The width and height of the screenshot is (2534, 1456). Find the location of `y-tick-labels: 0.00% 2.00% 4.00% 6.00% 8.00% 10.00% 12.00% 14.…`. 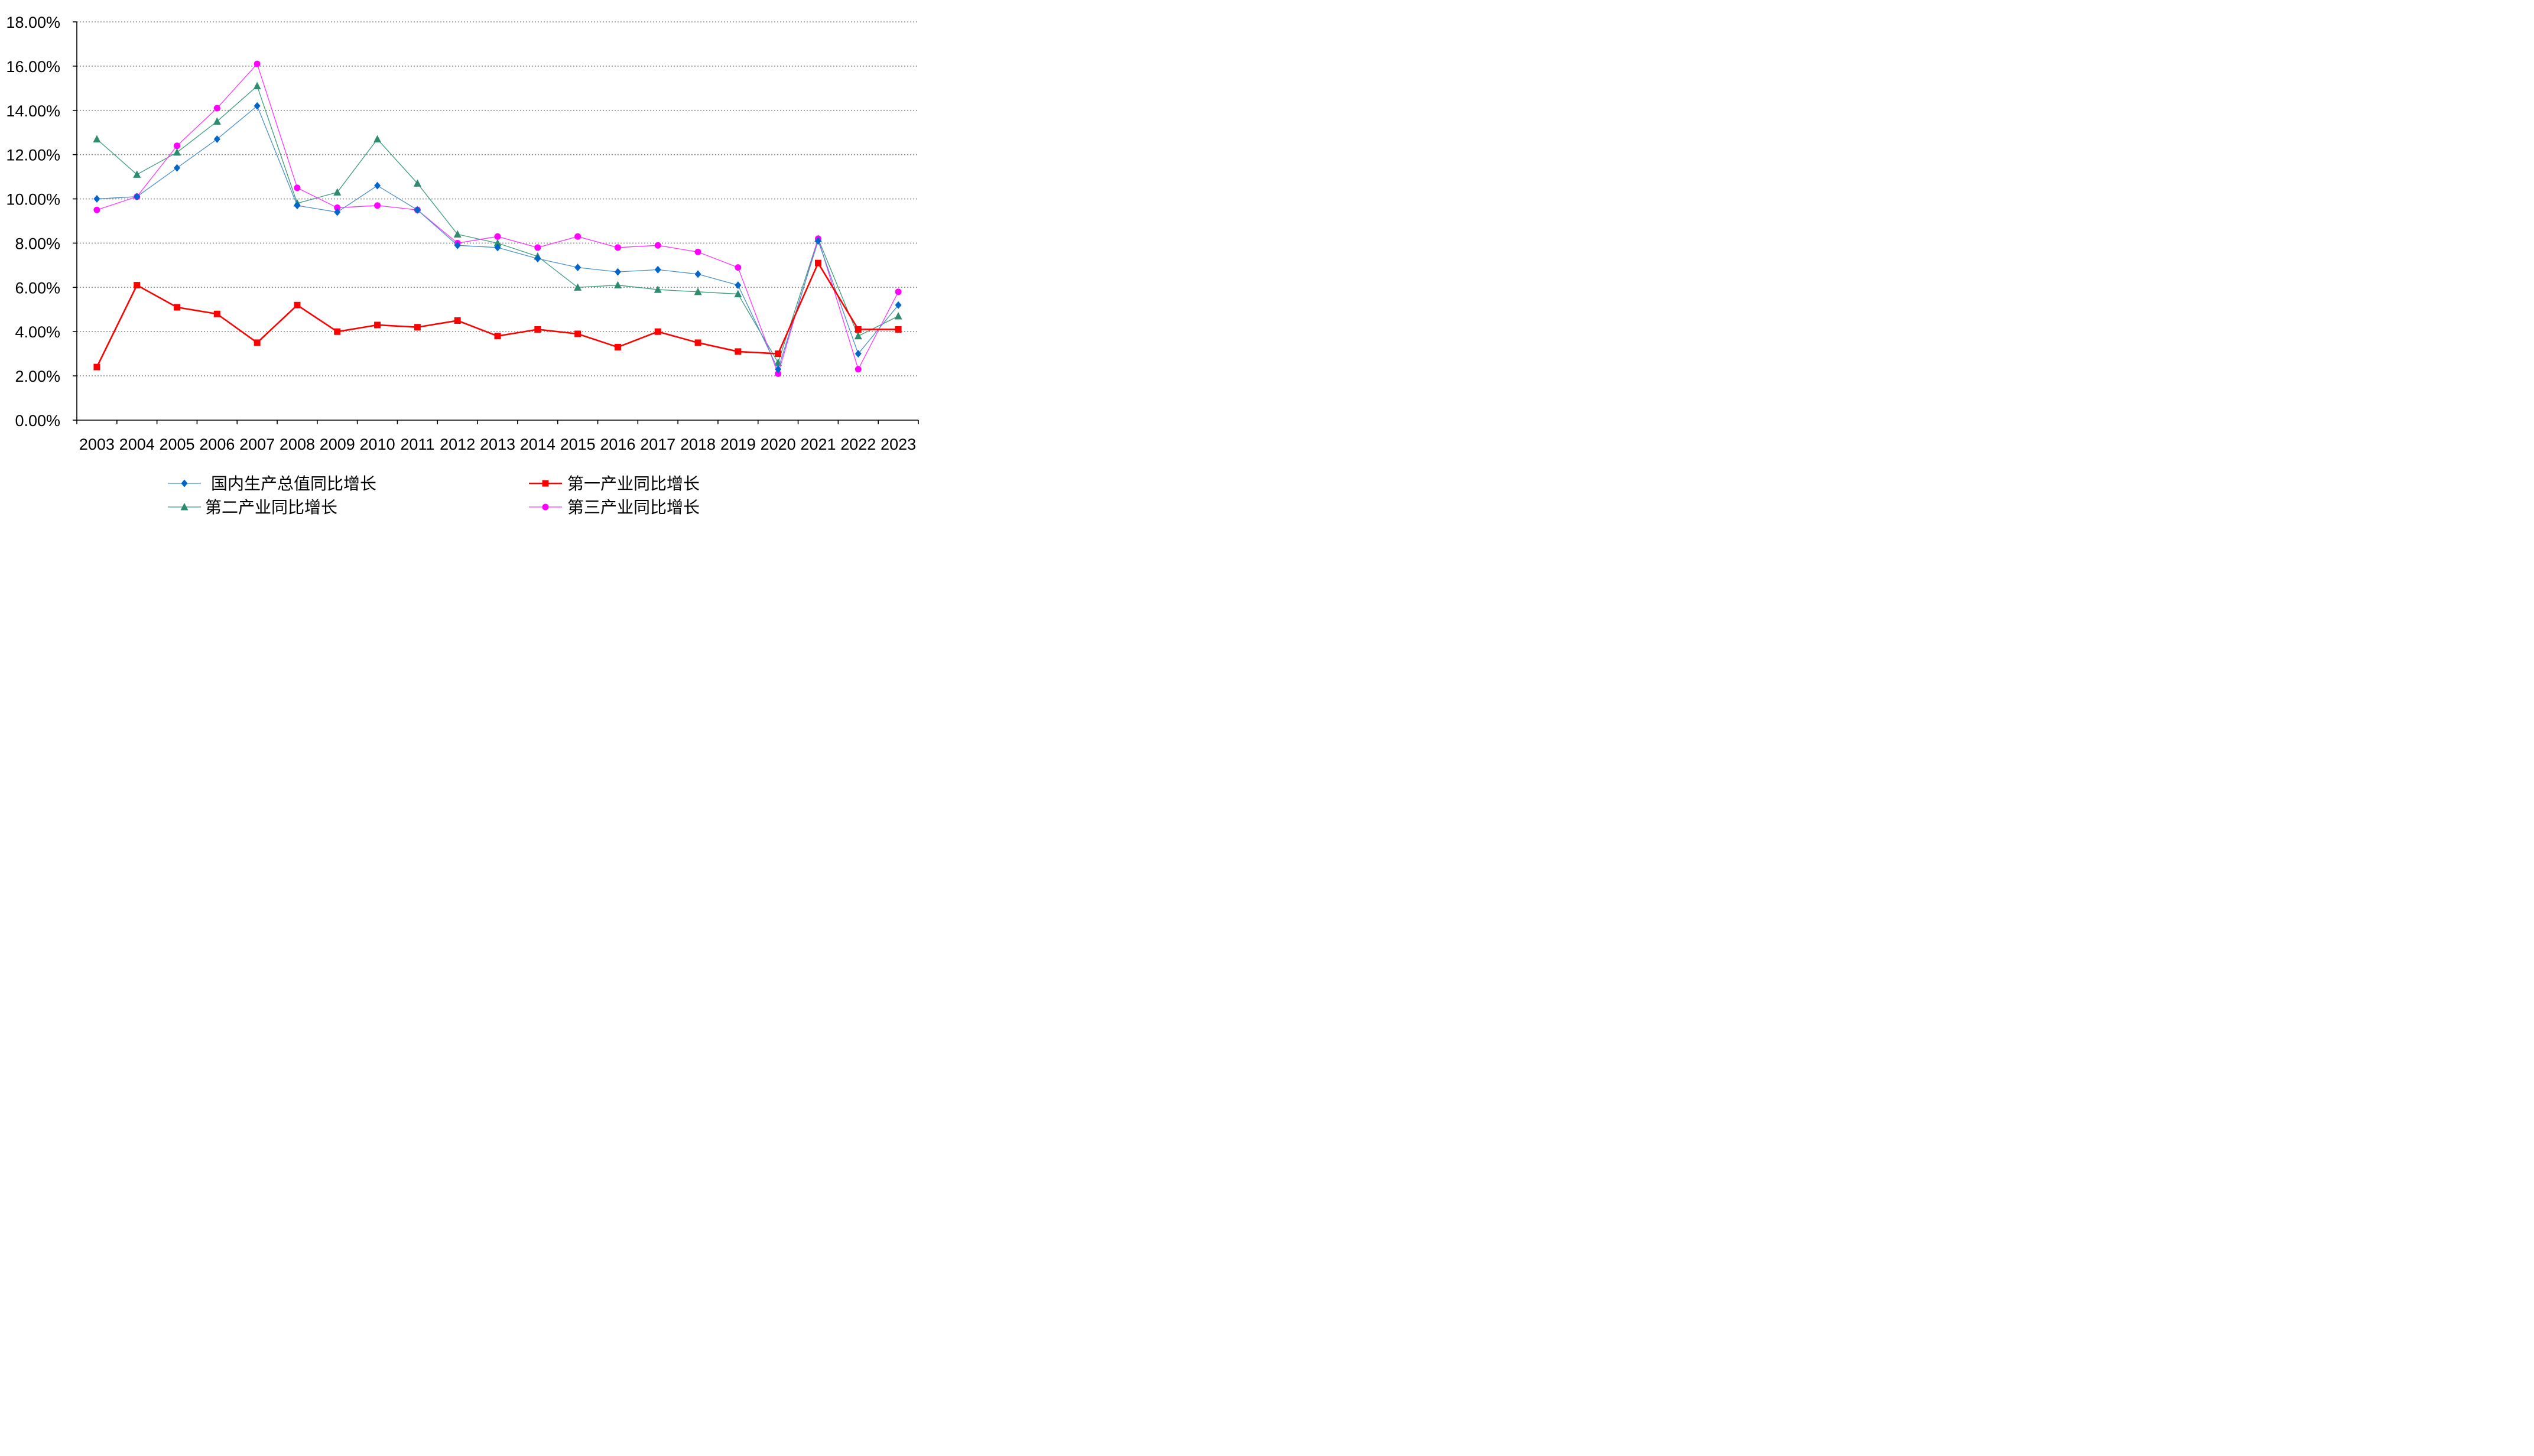

y-tick-labels: 0.00% 2.00% 4.00% 6.00% 8.00% 10.00% 12.00% 14.… is located at coordinates (33, 222).